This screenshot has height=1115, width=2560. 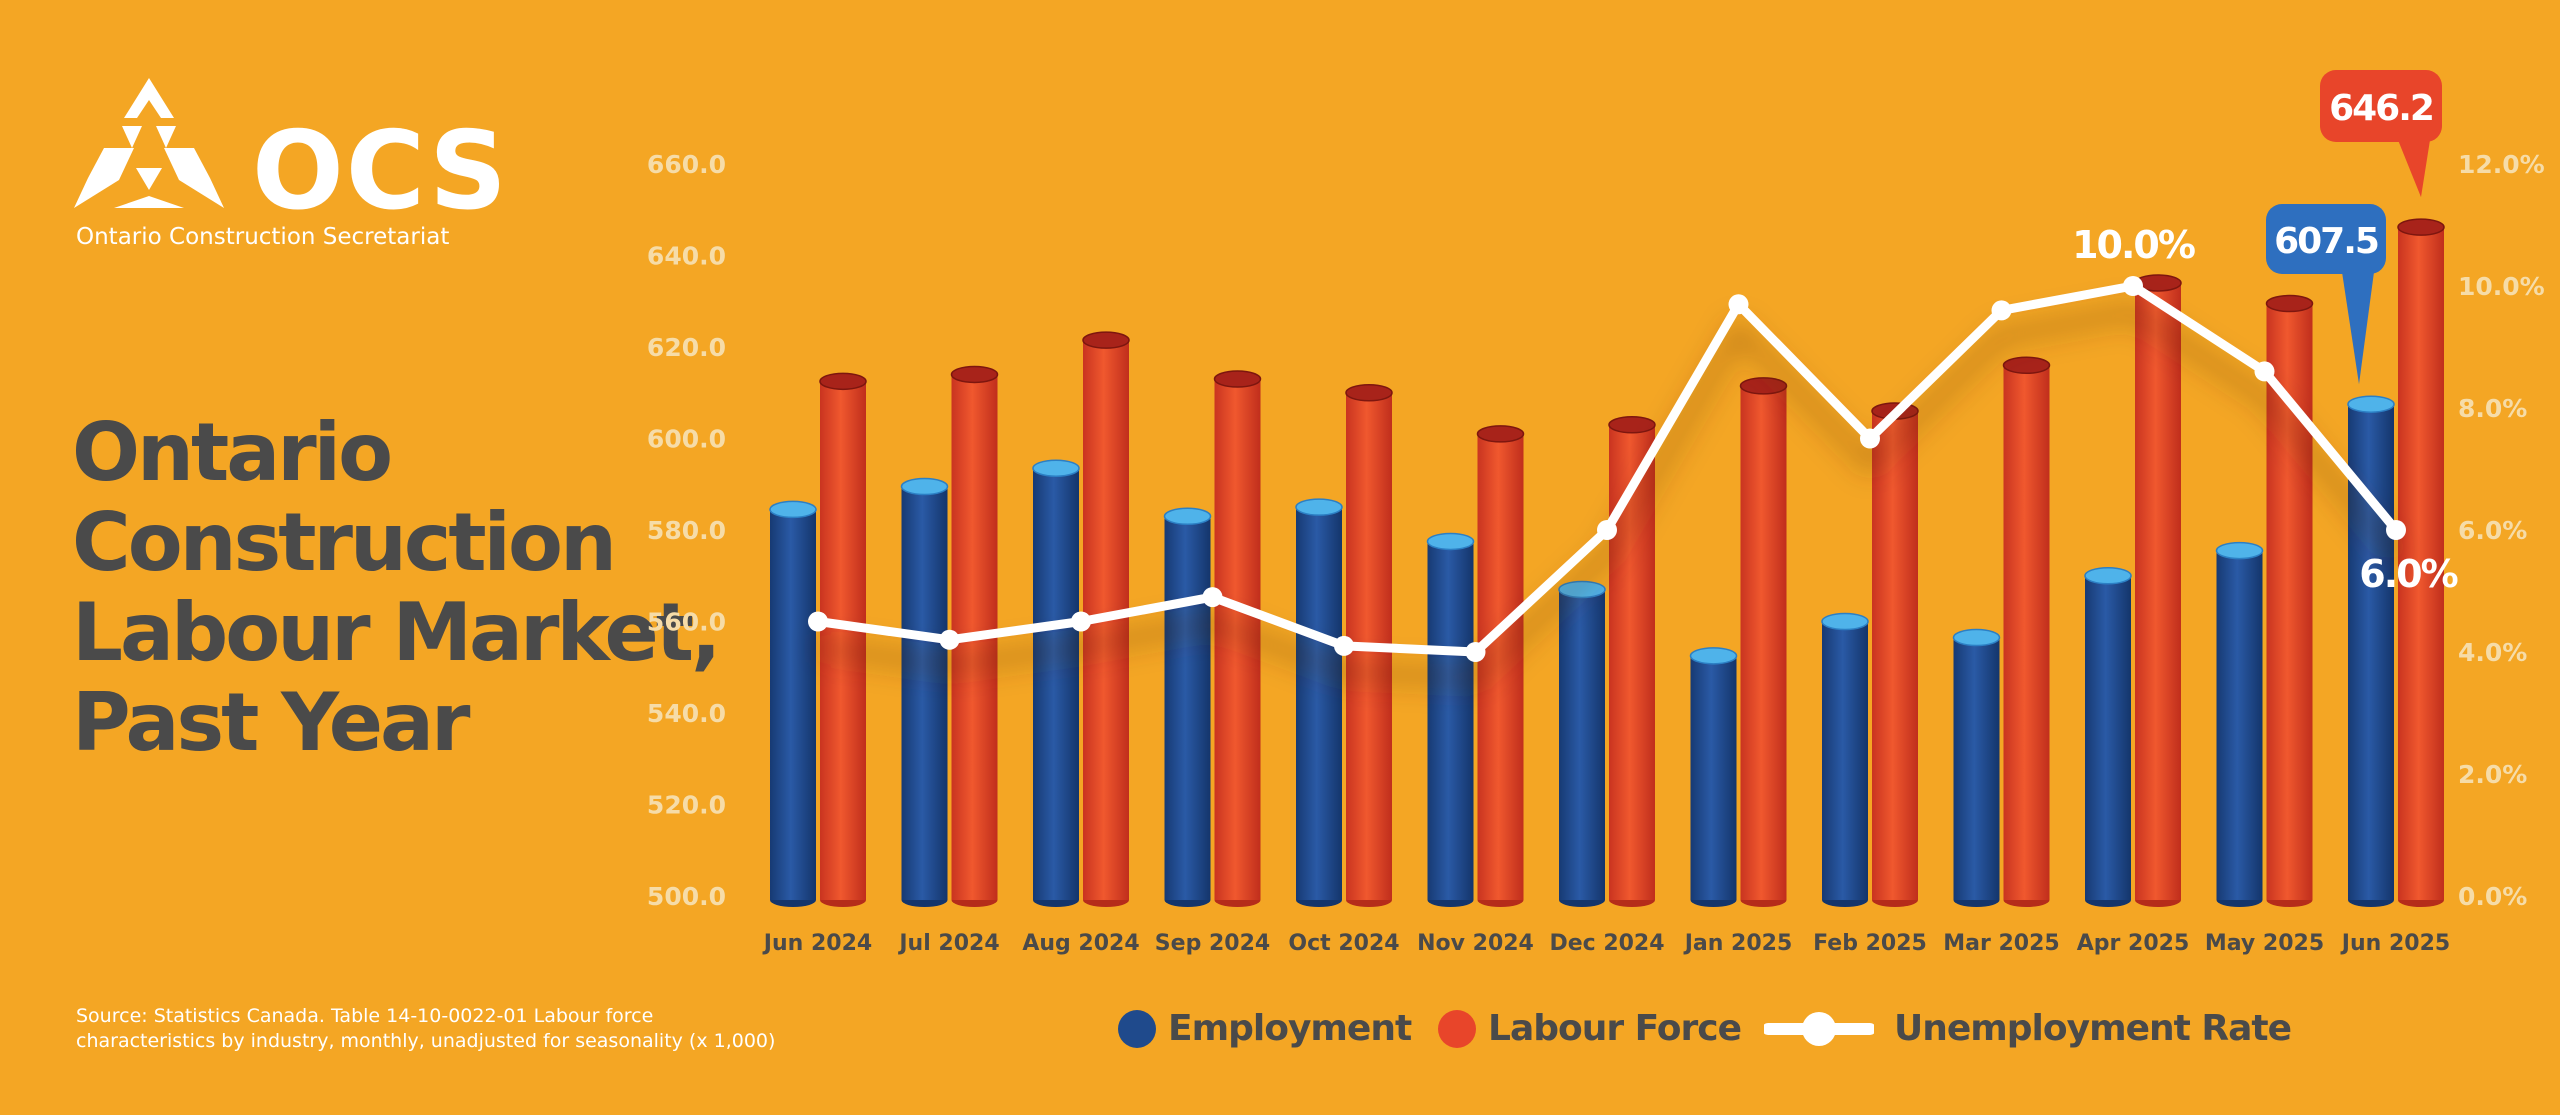 What do you see at coordinates (1343, 943) in the screenshot?
I see `x-tick-label: Oct 2024` at bounding box center [1343, 943].